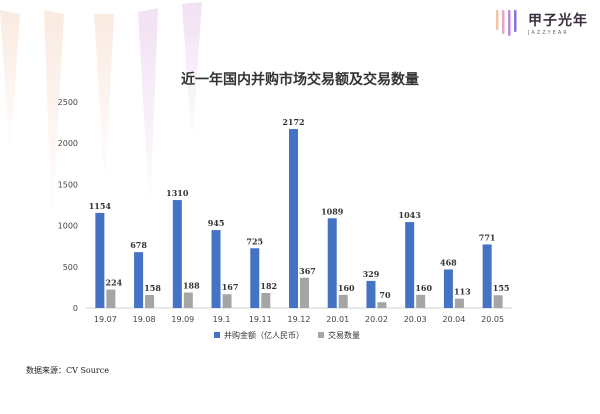 This screenshot has width=600, height=414. Describe the element at coordinates (182, 319) in the screenshot. I see `x-tick-label: 19.09` at that location.